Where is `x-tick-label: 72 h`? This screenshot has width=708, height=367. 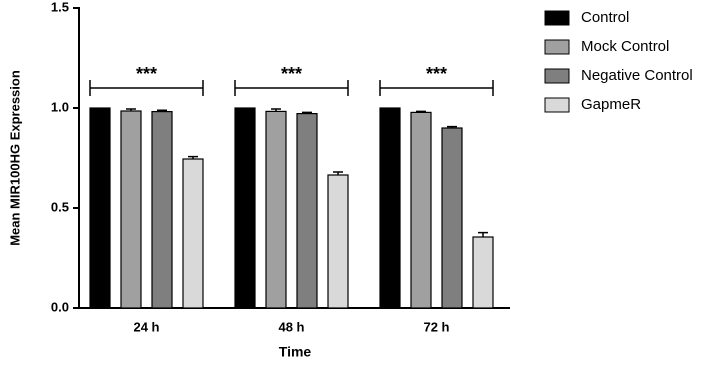 x-tick-label: 72 h is located at coordinates (436, 326).